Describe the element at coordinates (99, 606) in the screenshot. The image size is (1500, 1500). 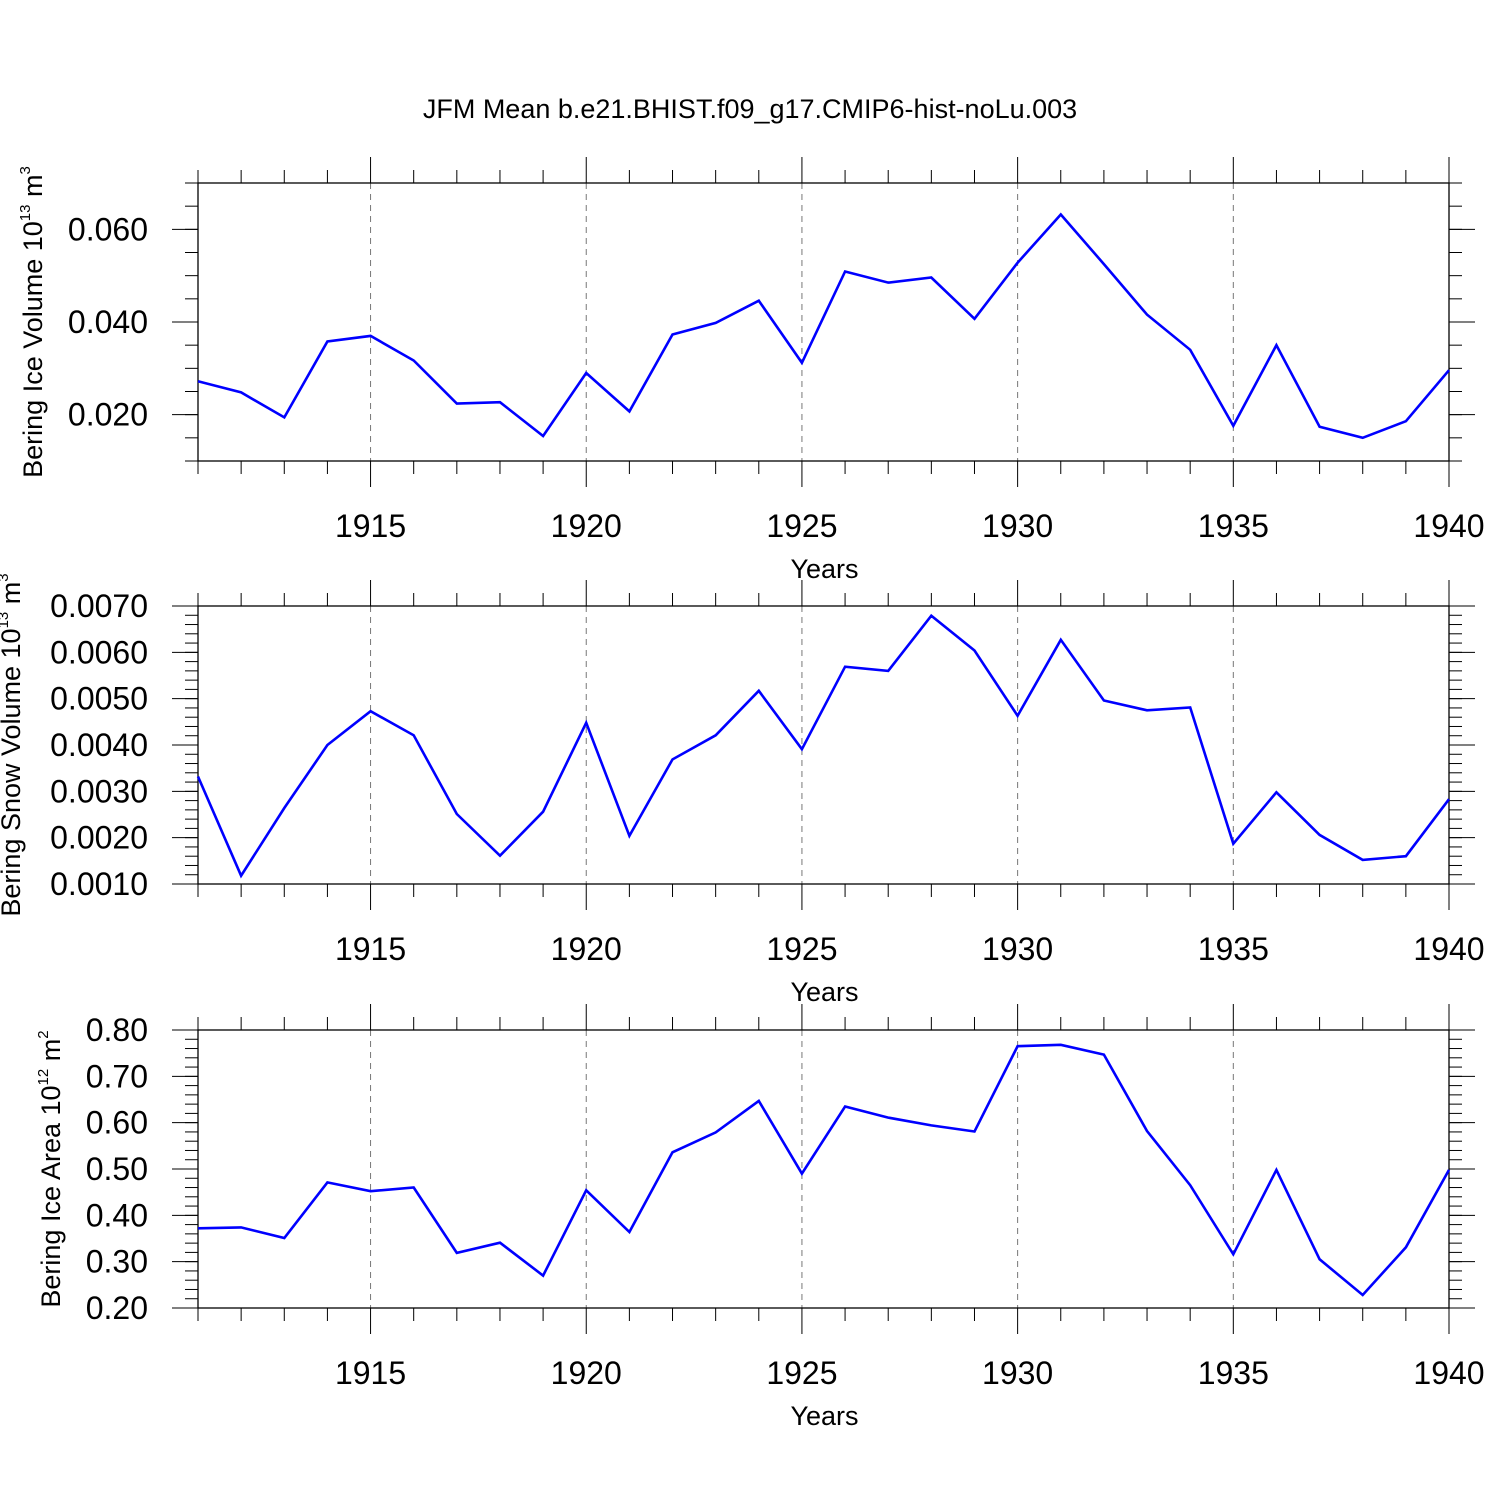
I see `y-tick-label: 0.0070` at that location.